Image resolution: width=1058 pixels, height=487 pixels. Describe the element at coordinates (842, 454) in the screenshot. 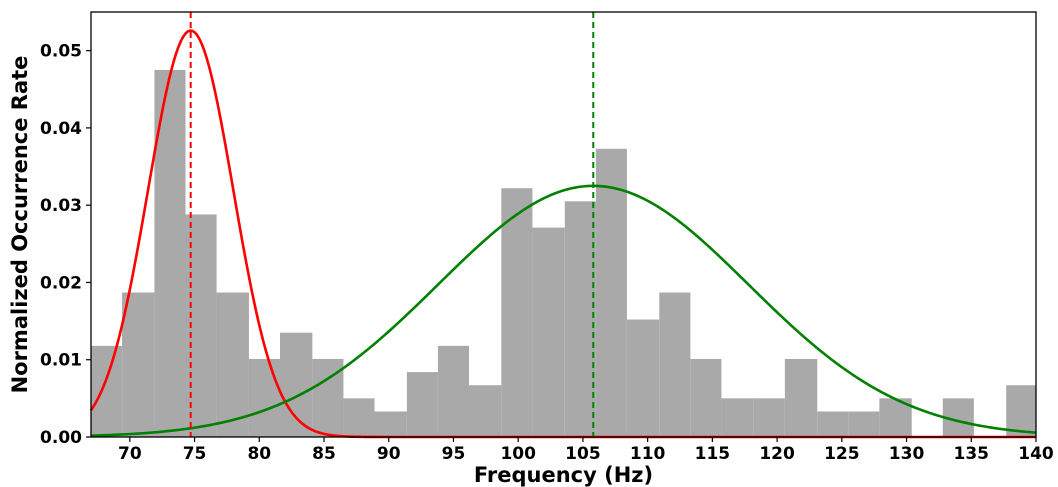

I see `x-tick-label-11: 125` at that location.